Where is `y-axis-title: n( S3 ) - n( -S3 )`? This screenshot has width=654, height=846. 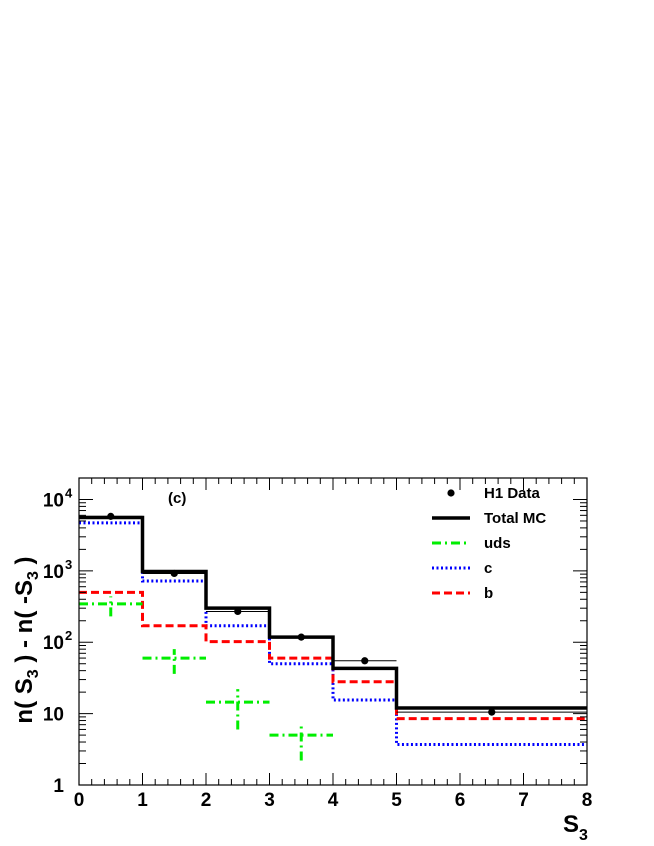 y-axis-title: n( S3 ) - n( -S3 ) is located at coordinates (26, 639).